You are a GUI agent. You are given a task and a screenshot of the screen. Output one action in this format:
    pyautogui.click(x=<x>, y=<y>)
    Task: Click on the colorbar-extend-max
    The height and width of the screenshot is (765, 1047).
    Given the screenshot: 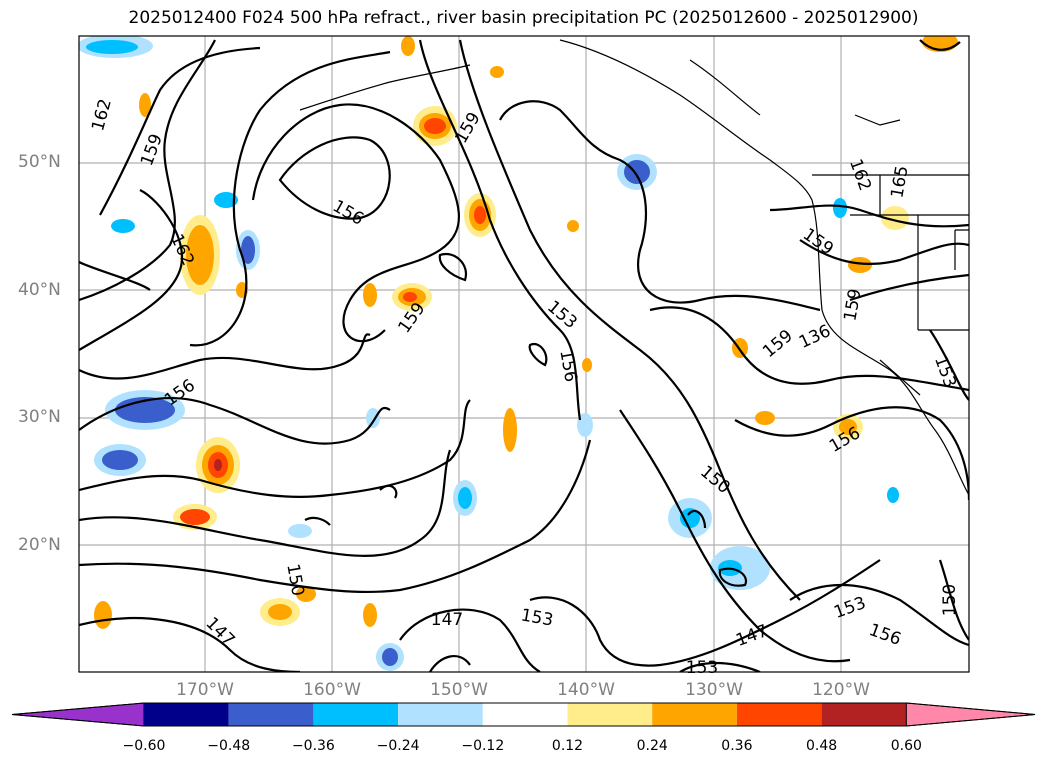 What is the action you would take?
    pyautogui.click(x=970, y=714)
    